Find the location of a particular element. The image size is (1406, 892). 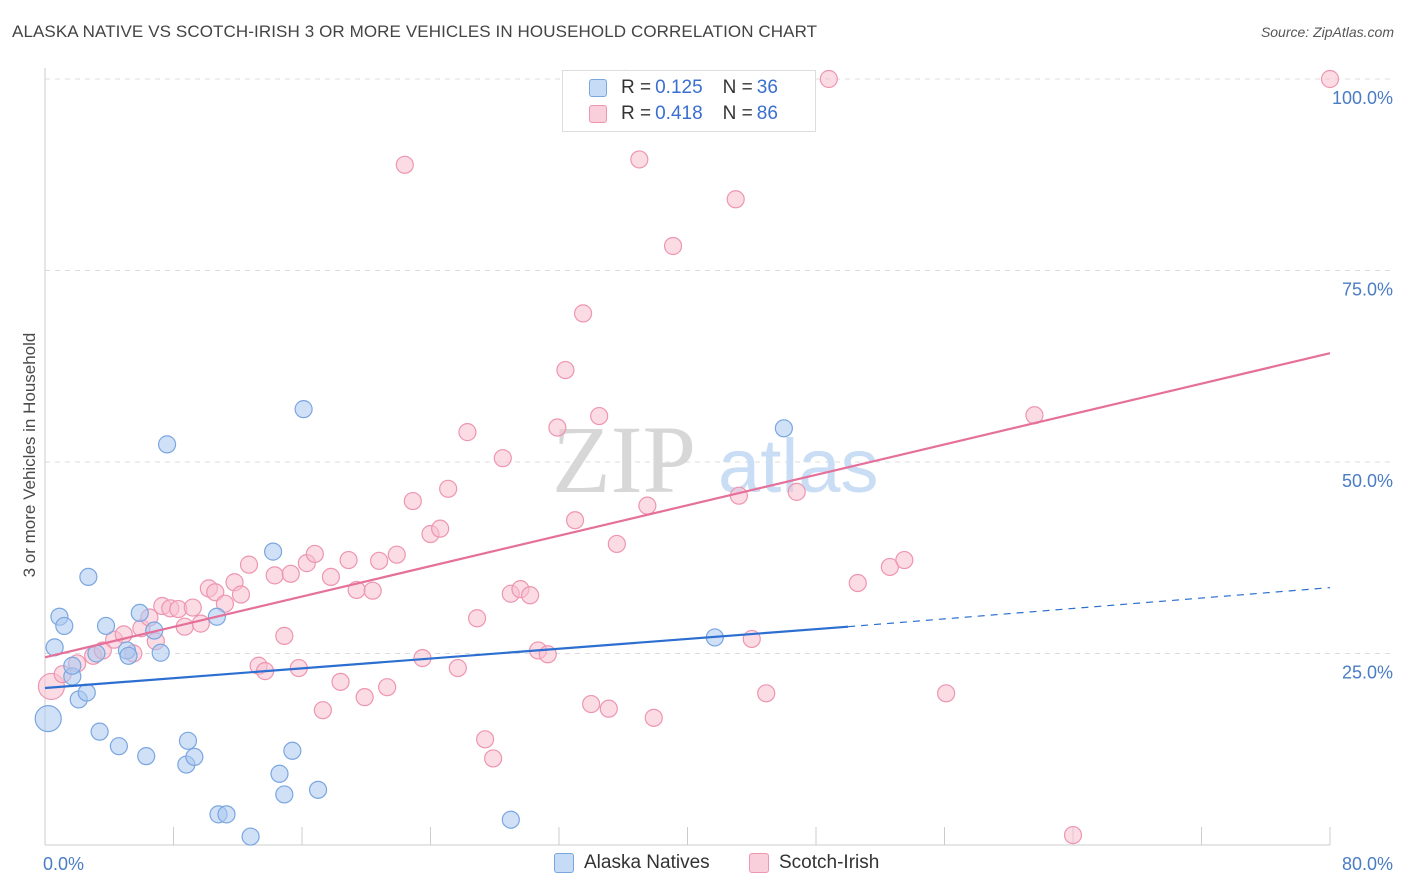

legend-r-value: 0.125 is located at coordinates (679, 87).